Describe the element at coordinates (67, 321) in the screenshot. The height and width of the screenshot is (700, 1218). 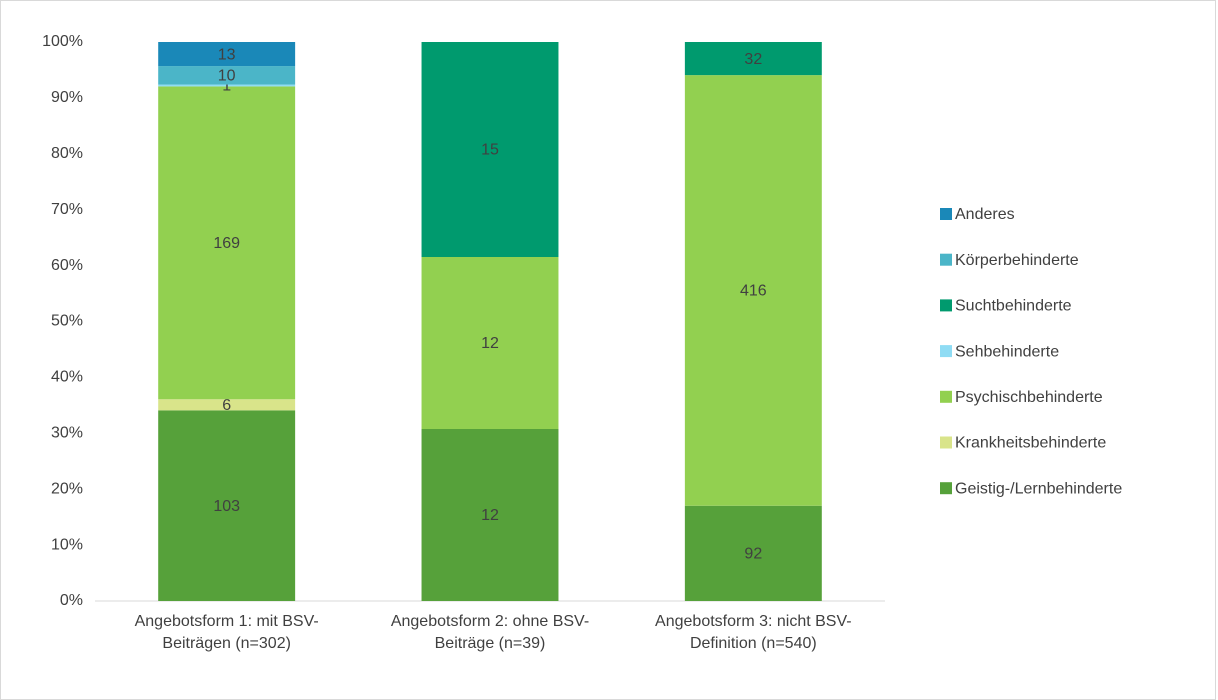
I see `y-tick-label: 50%` at that location.